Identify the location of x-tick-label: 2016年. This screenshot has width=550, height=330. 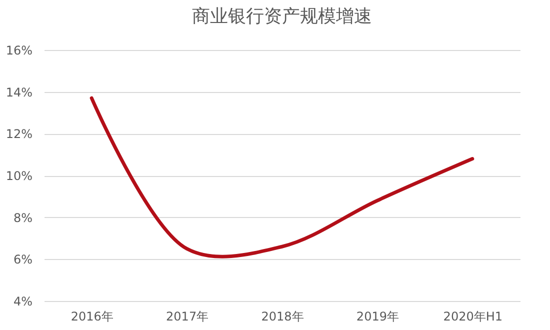
(92, 317).